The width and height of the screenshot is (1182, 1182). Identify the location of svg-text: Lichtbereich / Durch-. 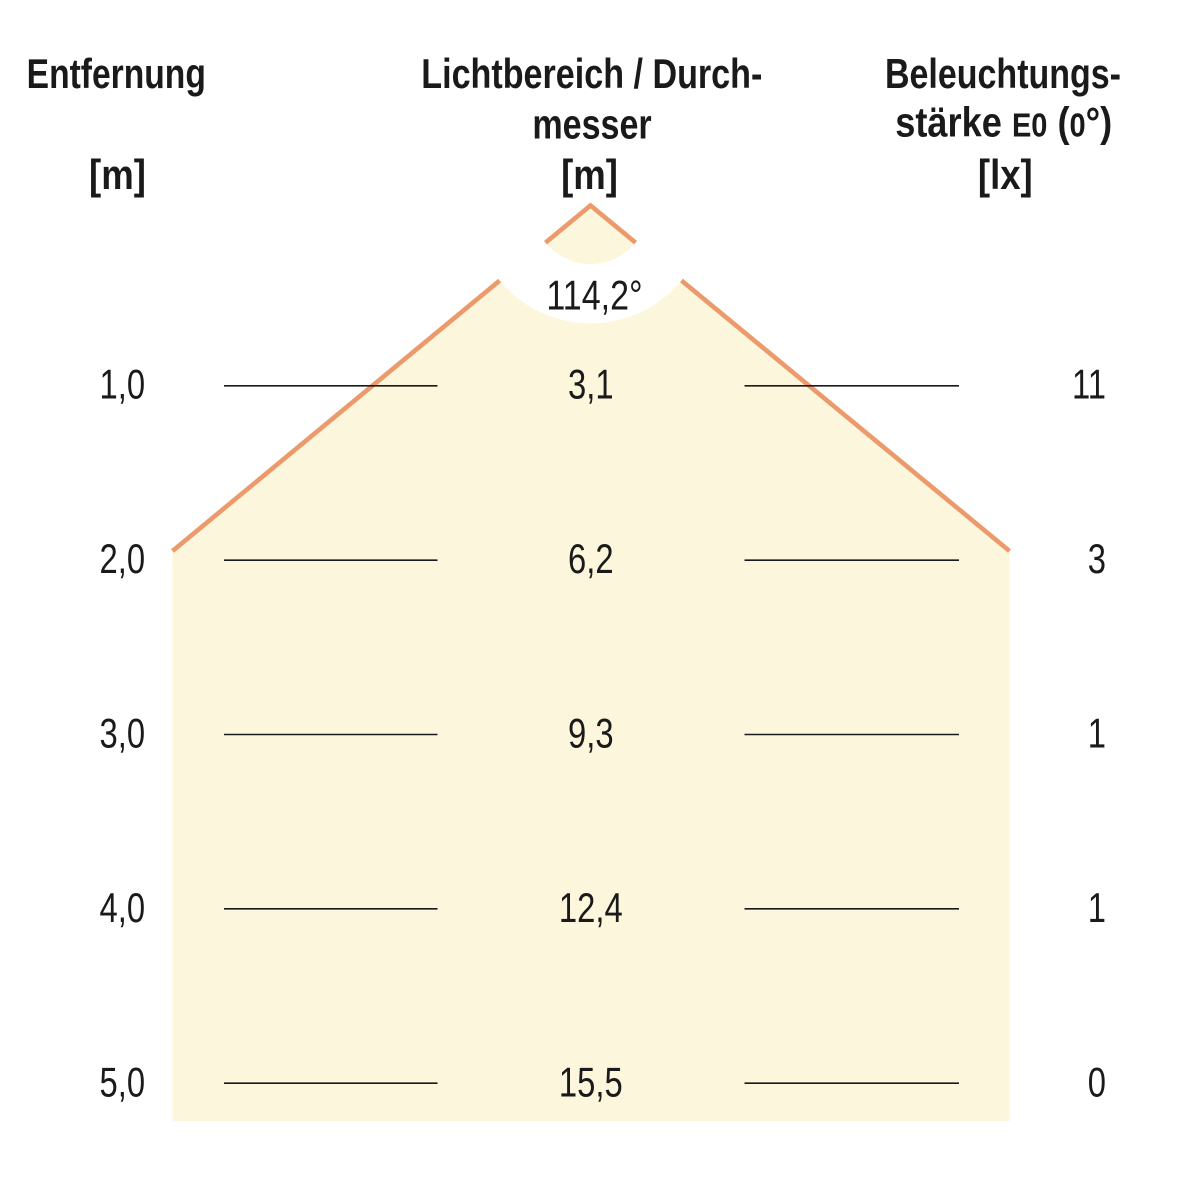
(591, 75).